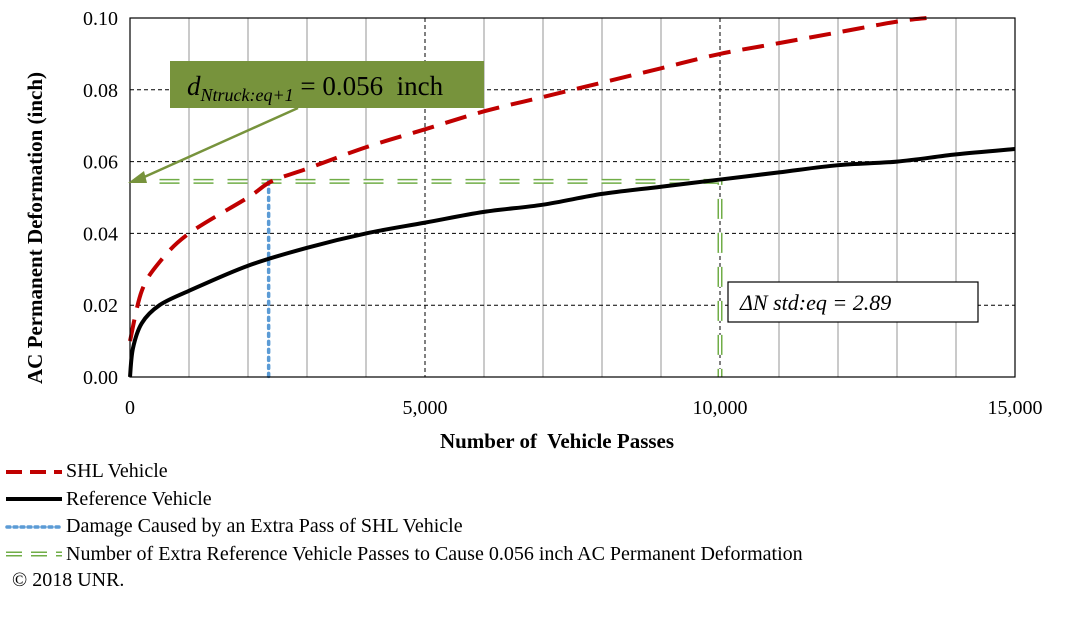 The width and height of the screenshot is (1081, 620). Describe the element at coordinates (100, 91) in the screenshot. I see `y-tick-label: 0.08` at that location.